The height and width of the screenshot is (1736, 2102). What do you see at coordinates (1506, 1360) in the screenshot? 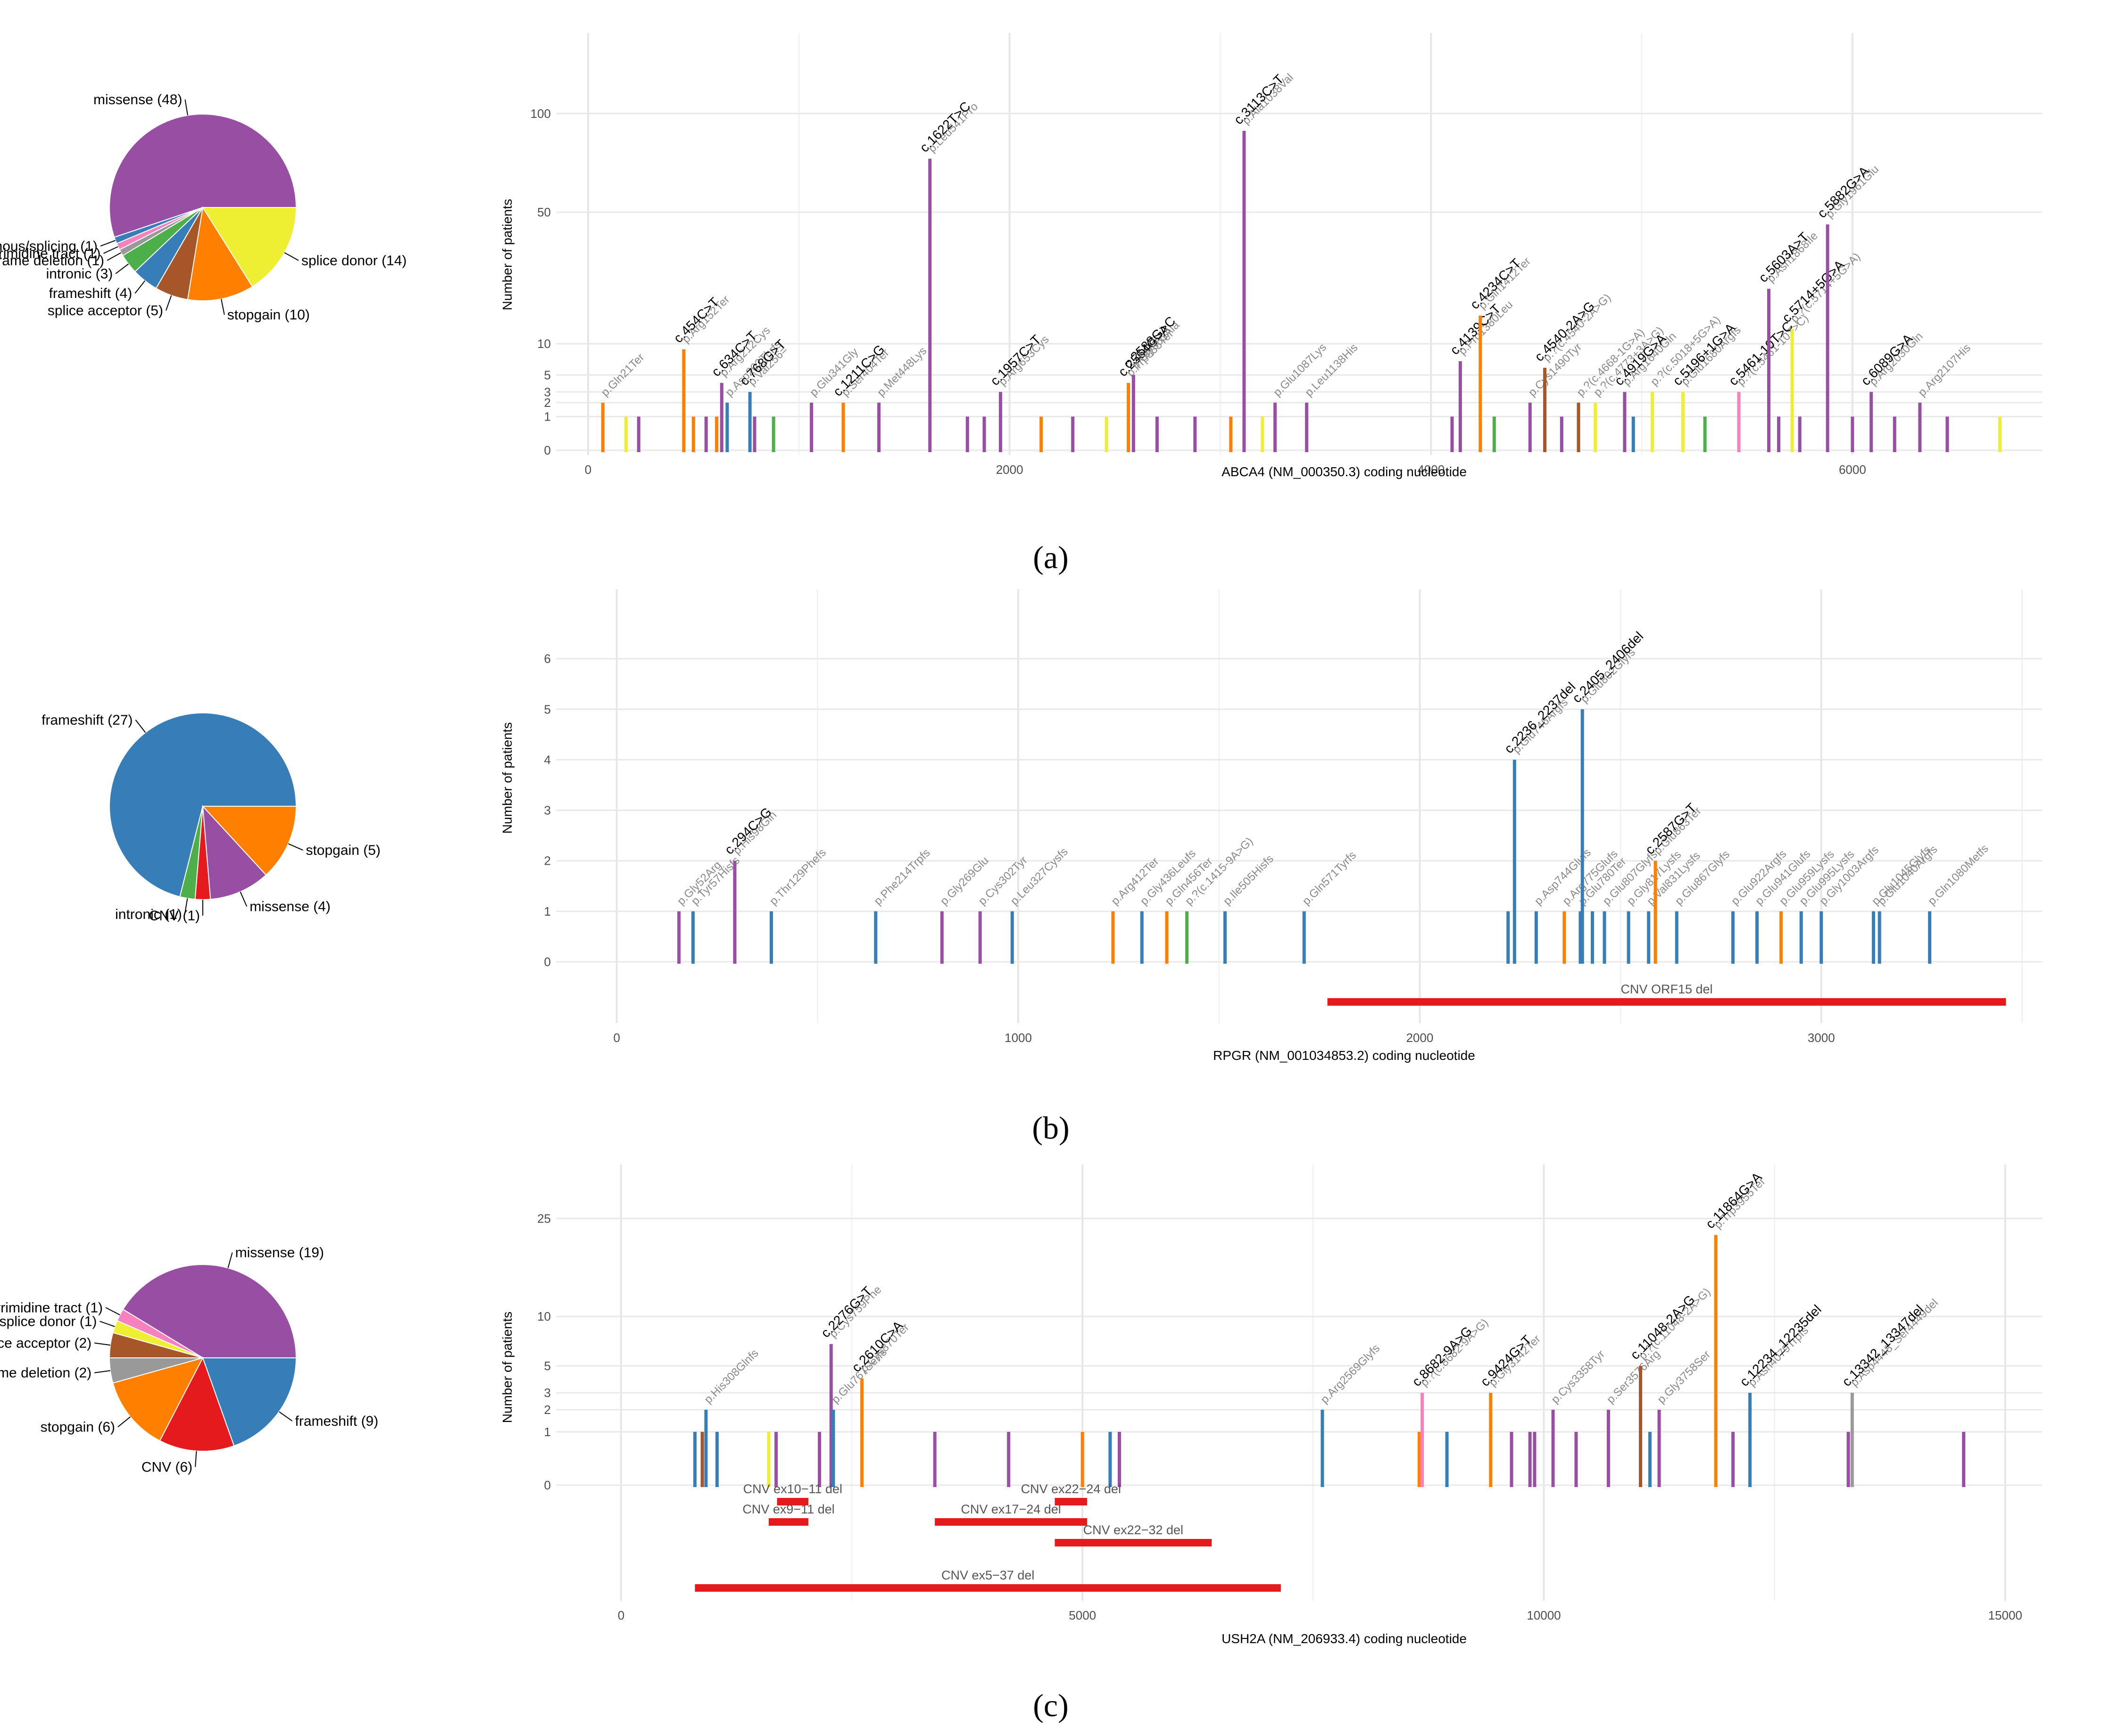
I see `variant-label: c.9424G>T` at bounding box center [1506, 1360].